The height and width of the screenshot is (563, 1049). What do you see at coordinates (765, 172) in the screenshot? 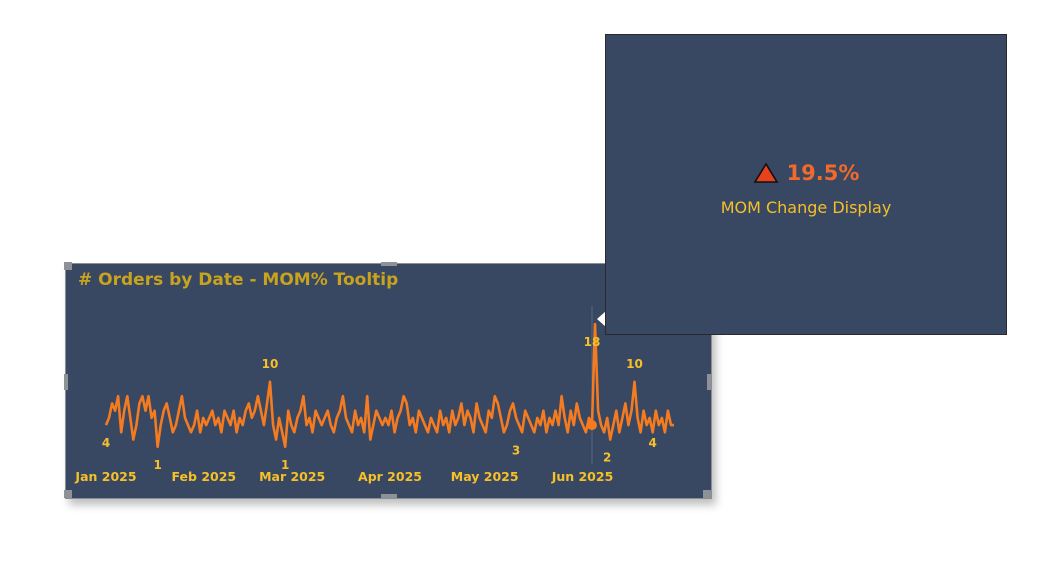
I see `triangle-up-icon` at bounding box center [765, 172].